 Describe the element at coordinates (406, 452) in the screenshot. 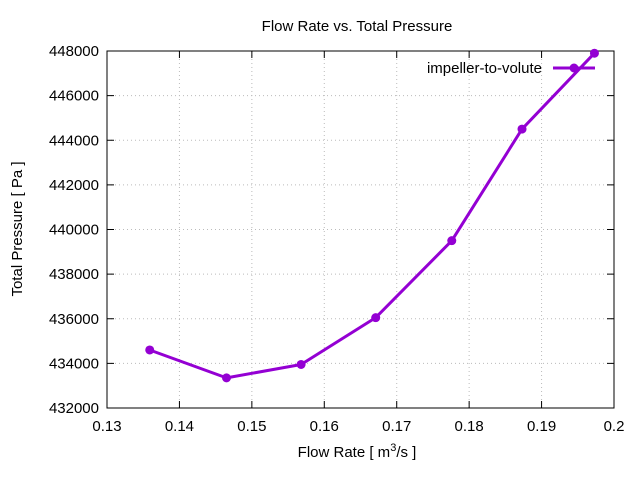

I see `x-axis-label-suffix: /s ]` at that location.